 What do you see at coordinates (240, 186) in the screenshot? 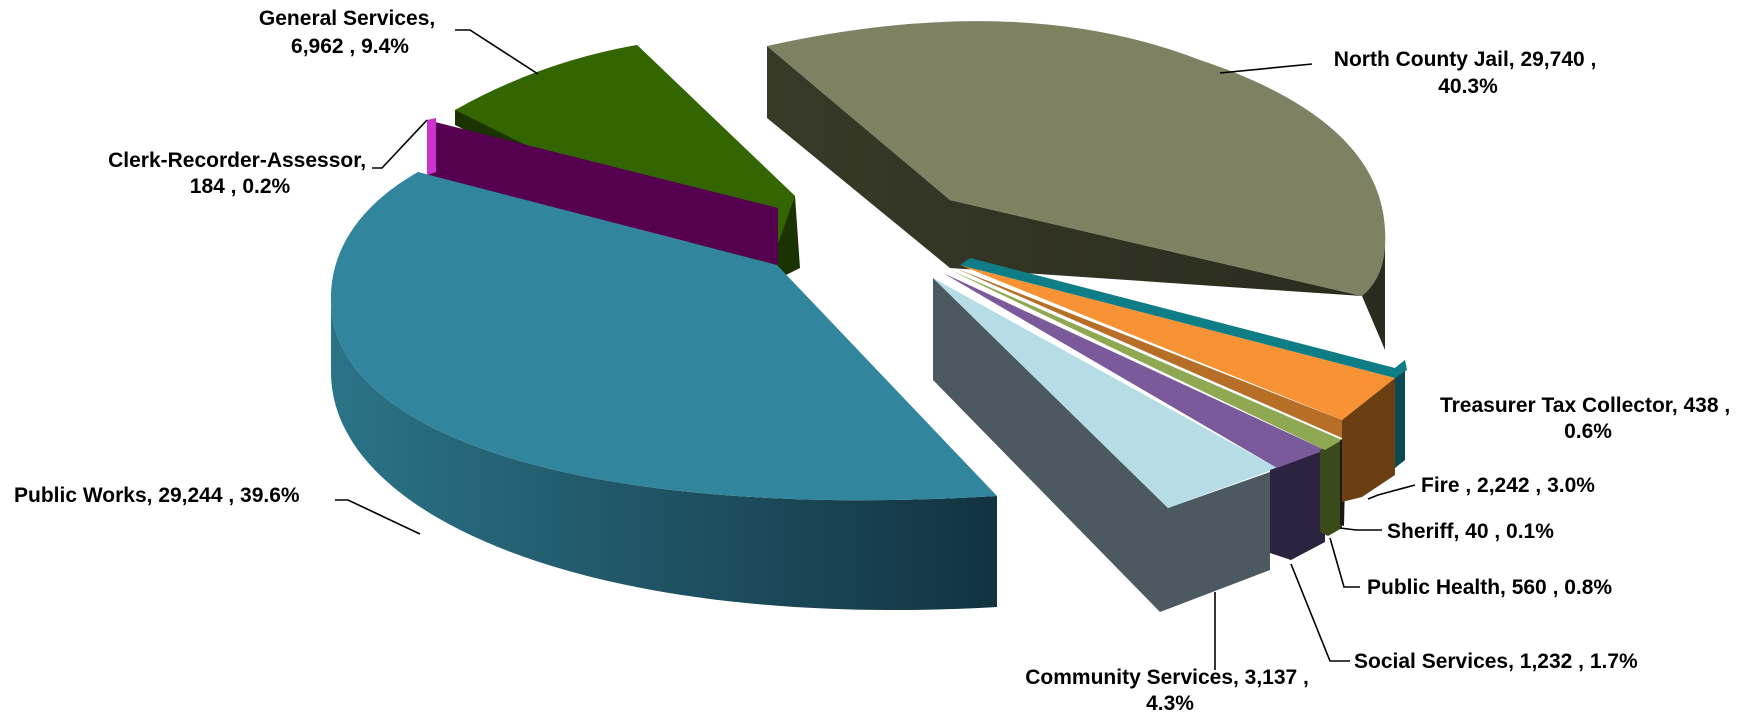
I see `label-clerk-recorder-assessor-line-2: 184 , 0.2%` at bounding box center [240, 186].